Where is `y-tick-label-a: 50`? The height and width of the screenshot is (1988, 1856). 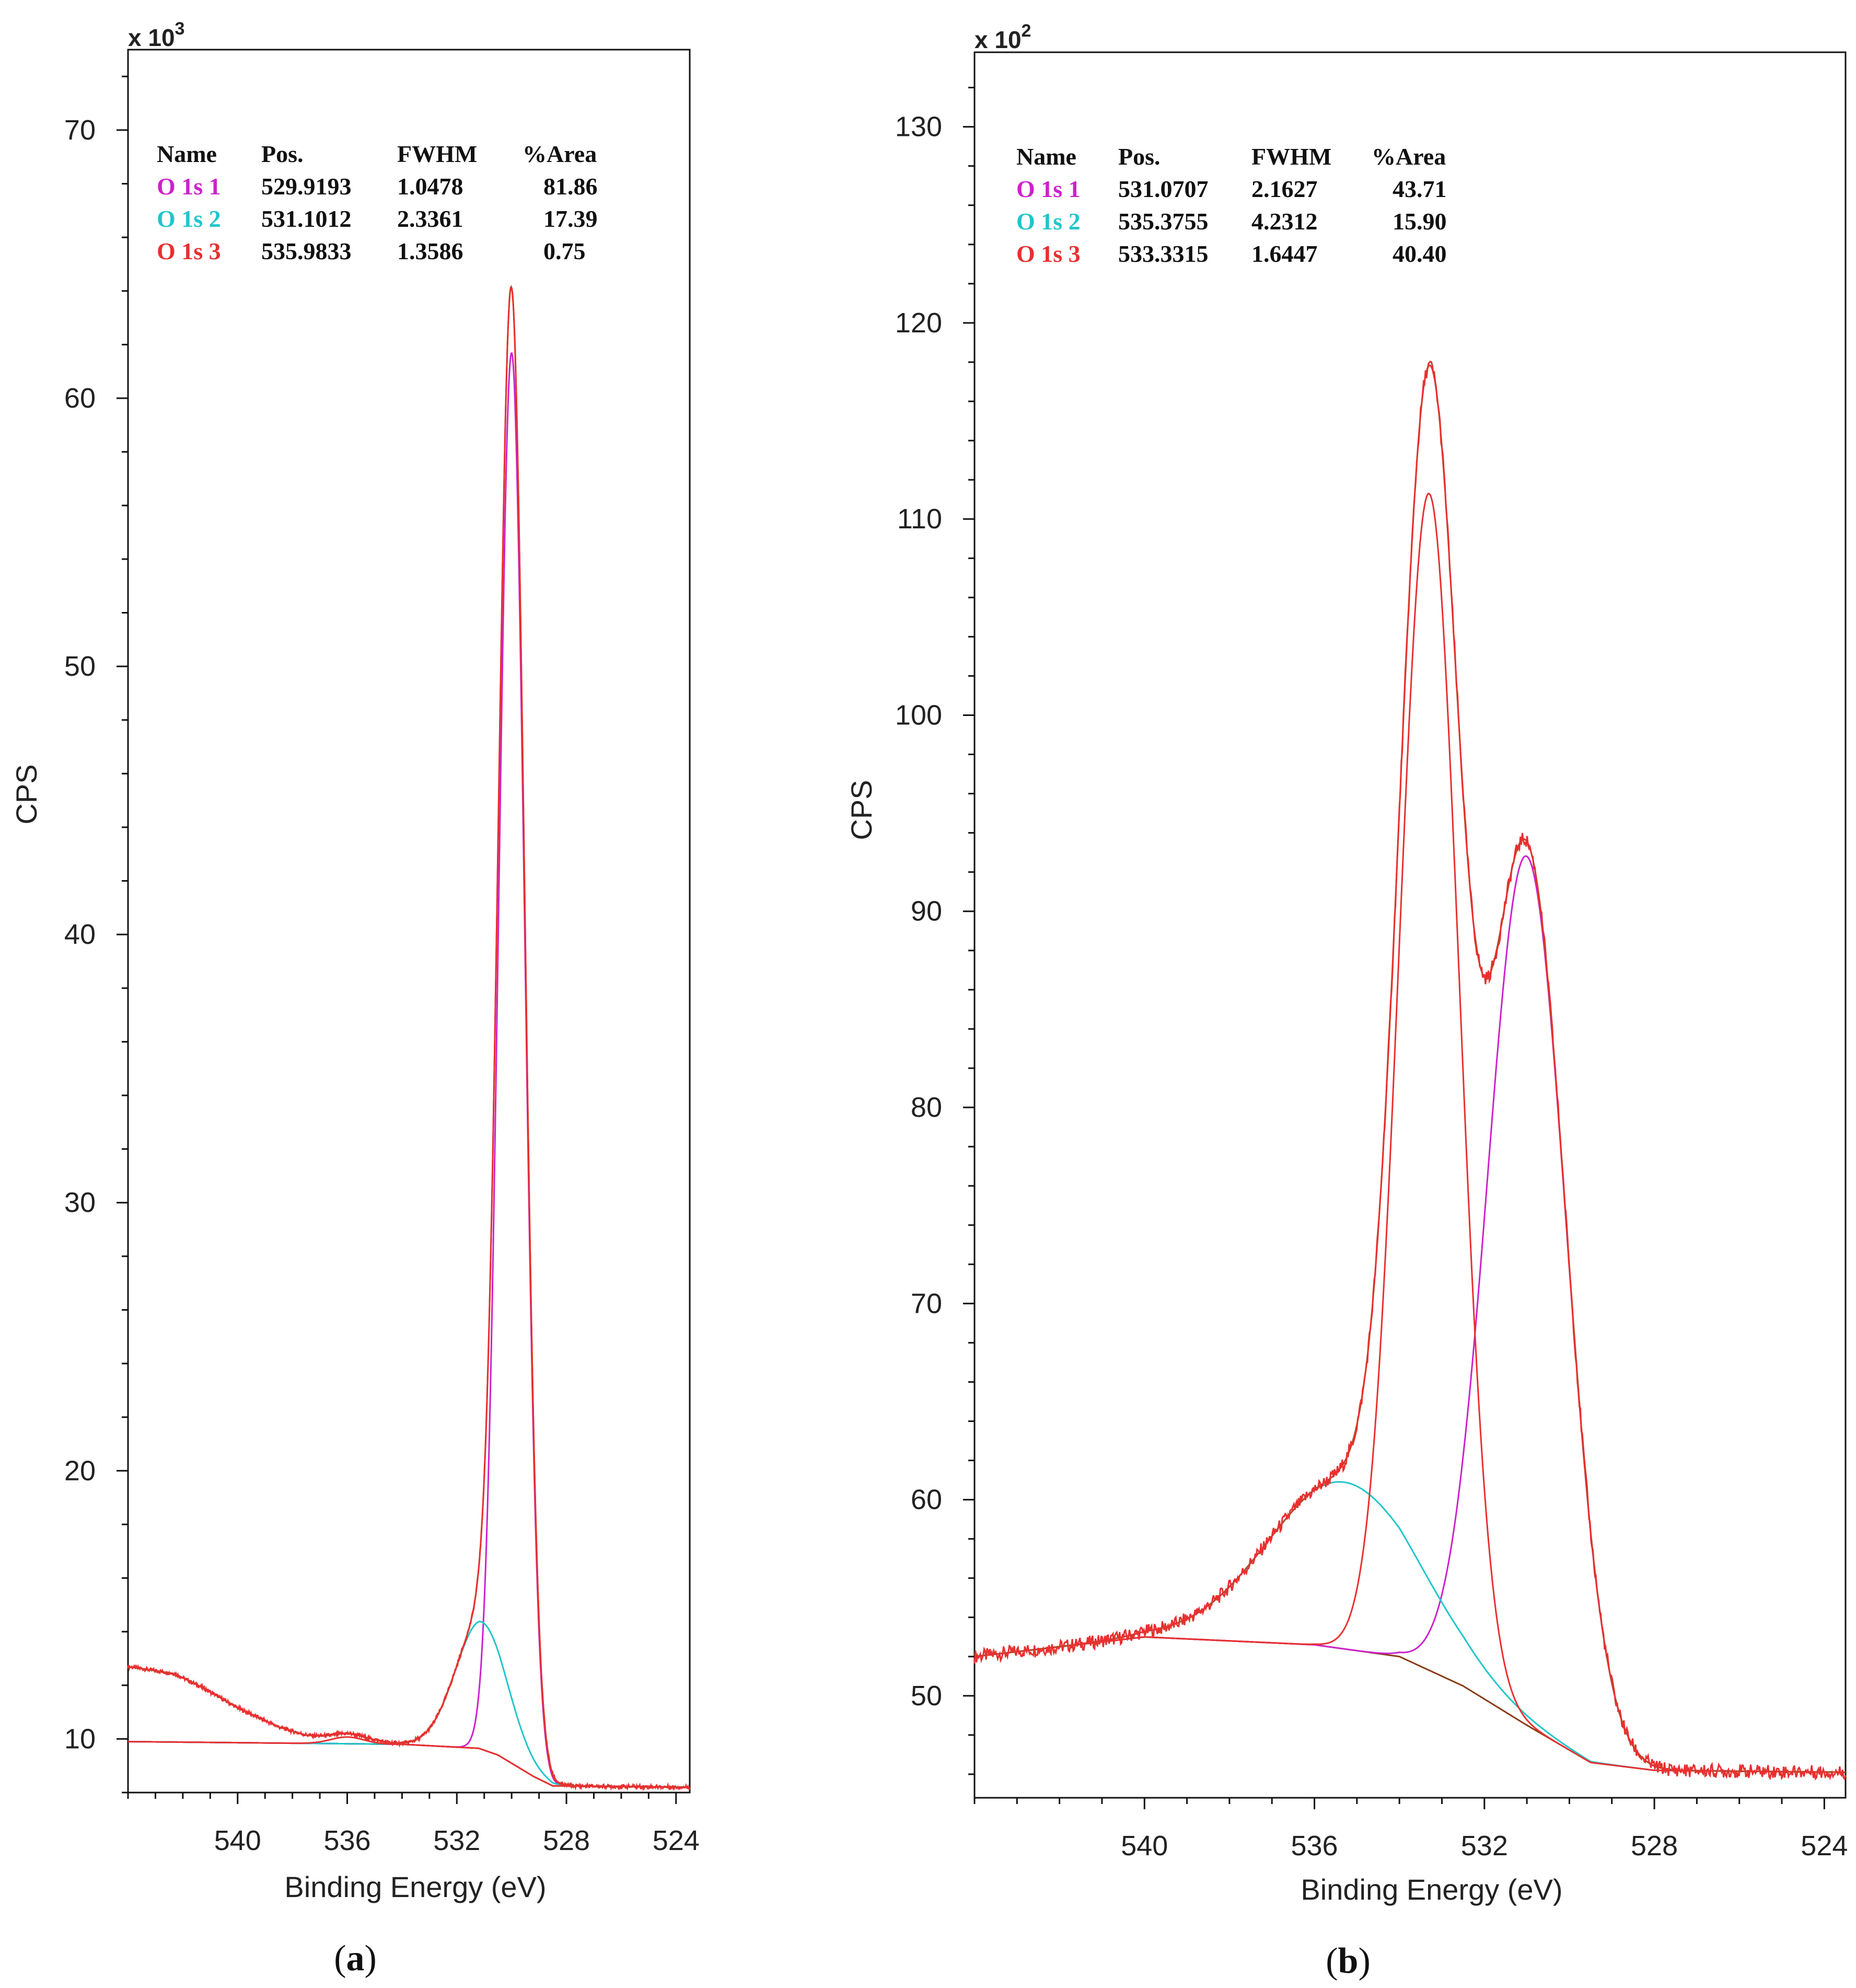
y-tick-label-a: 50 is located at coordinates (80, 666).